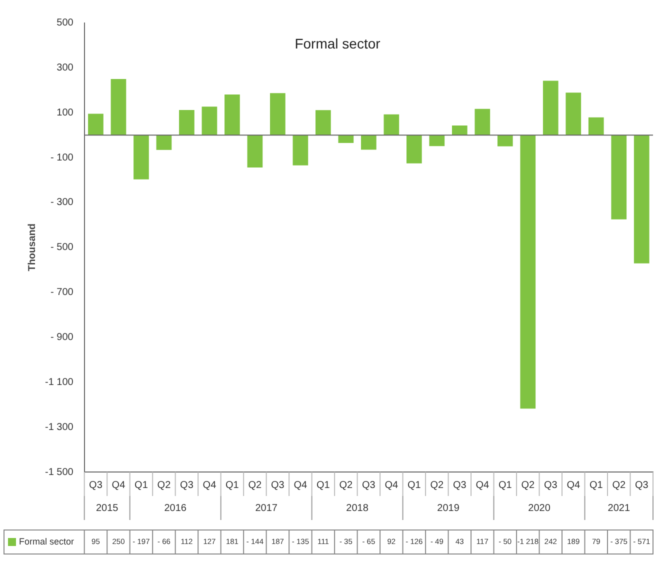 This screenshot has width=659, height=564. What do you see at coordinates (46, 541) in the screenshot?
I see `legend-label: Formal sector` at bounding box center [46, 541].